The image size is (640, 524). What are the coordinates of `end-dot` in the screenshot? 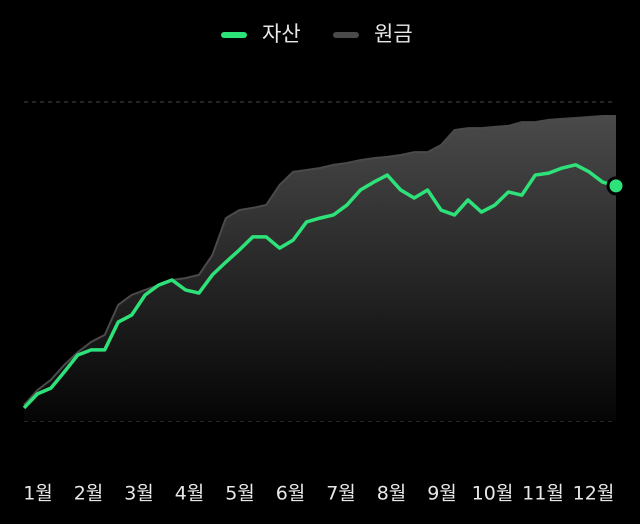 It's located at (616, 186).